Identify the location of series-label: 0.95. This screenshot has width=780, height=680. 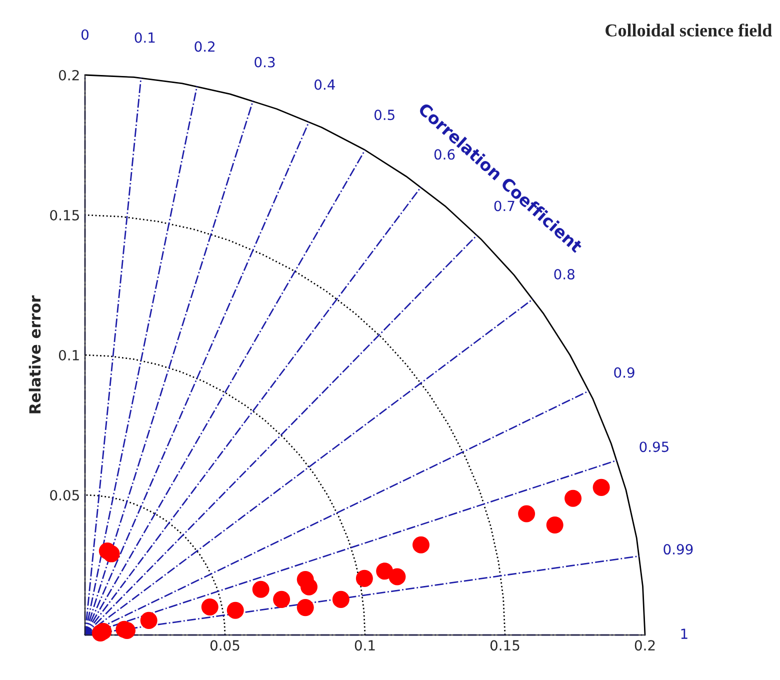
(654, 447).